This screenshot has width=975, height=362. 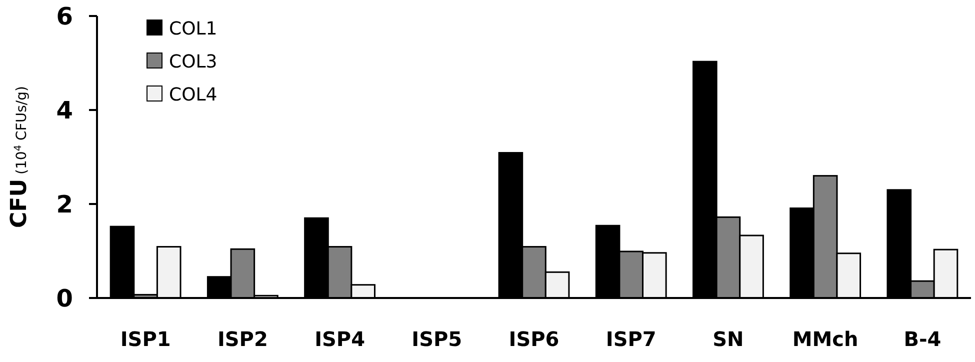 What do you see at coordinates (631, 339) in the screenshot?
I see `x-tick-label: ISP7` at bounding box center [631, 339].